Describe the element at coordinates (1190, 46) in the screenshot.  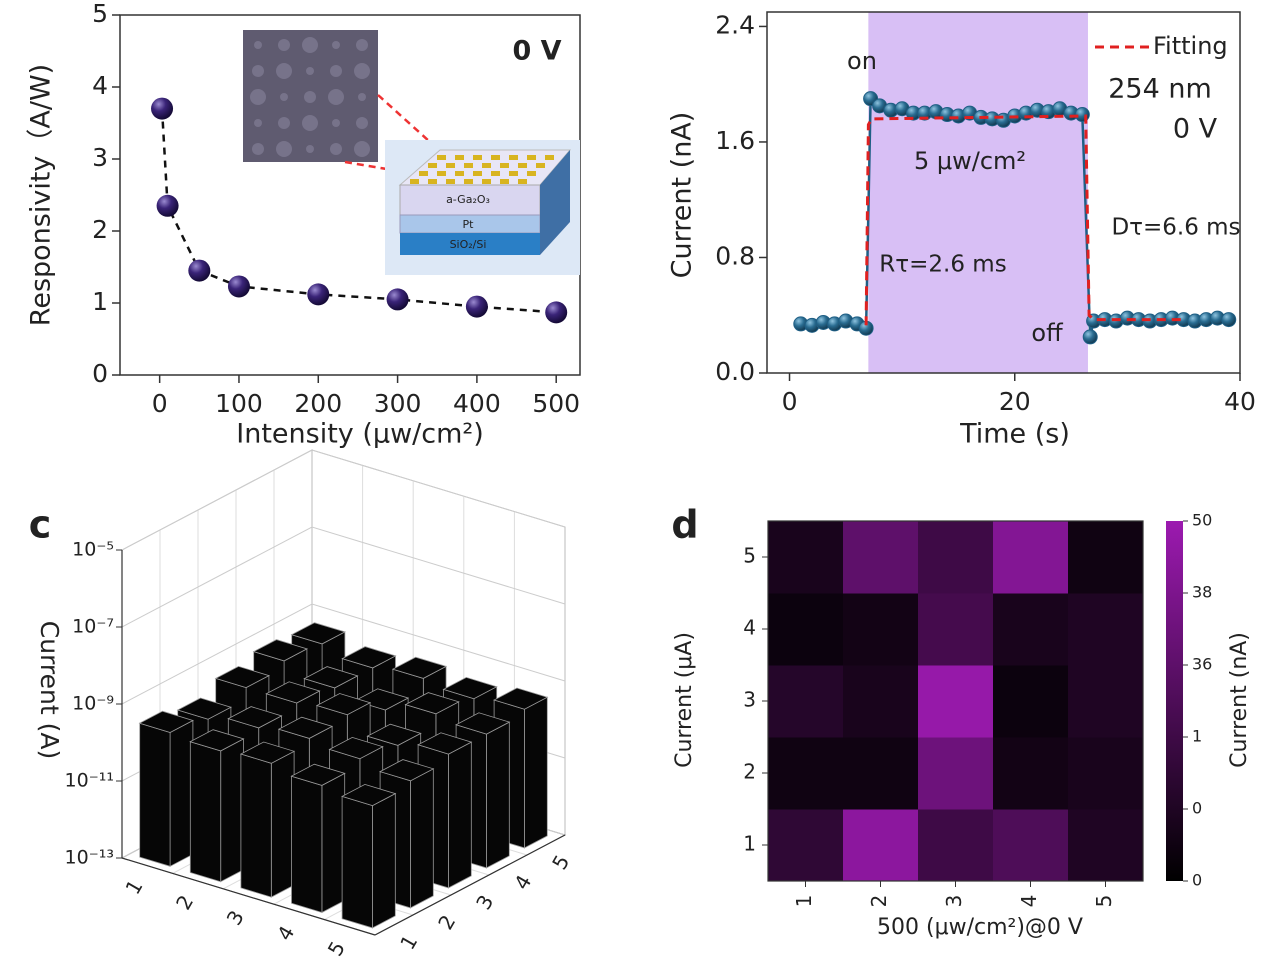
I see `legend-label: Fitting` at that location.